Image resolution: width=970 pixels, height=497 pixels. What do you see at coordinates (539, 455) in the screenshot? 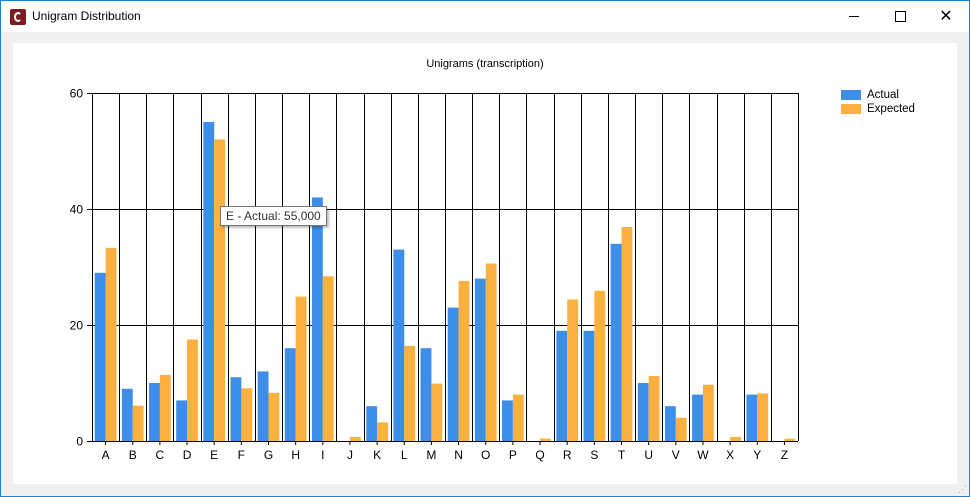
I see `x-tick-label: Q` at bounding box center [539, 455].